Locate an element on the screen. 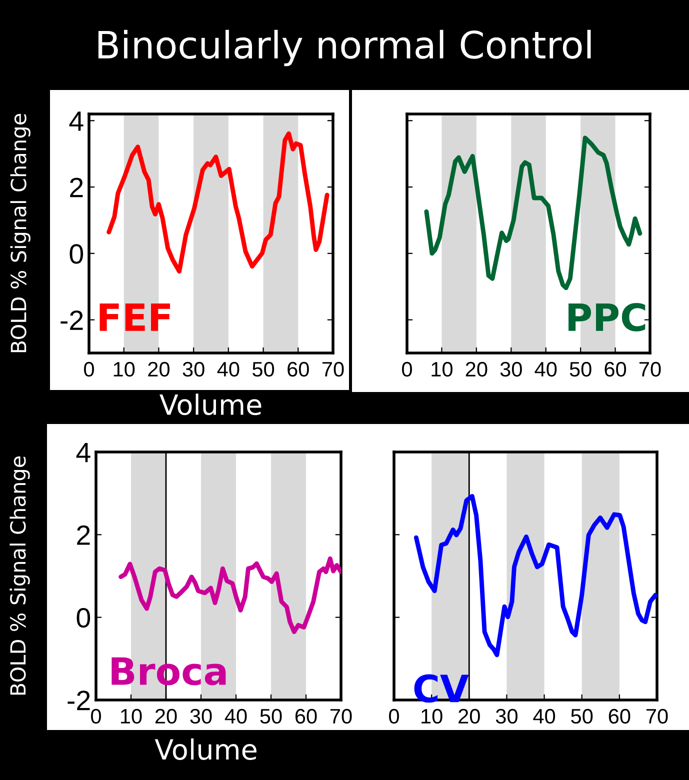  chart-title: Binocularly normal Control is located at coordinates (344, 48).